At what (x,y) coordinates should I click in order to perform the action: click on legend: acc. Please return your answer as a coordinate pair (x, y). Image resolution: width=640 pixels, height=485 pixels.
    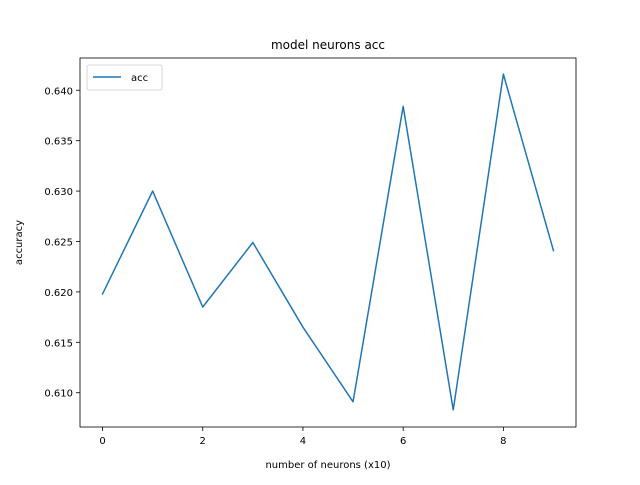
    Looking at the image, I should click on (124, 77).